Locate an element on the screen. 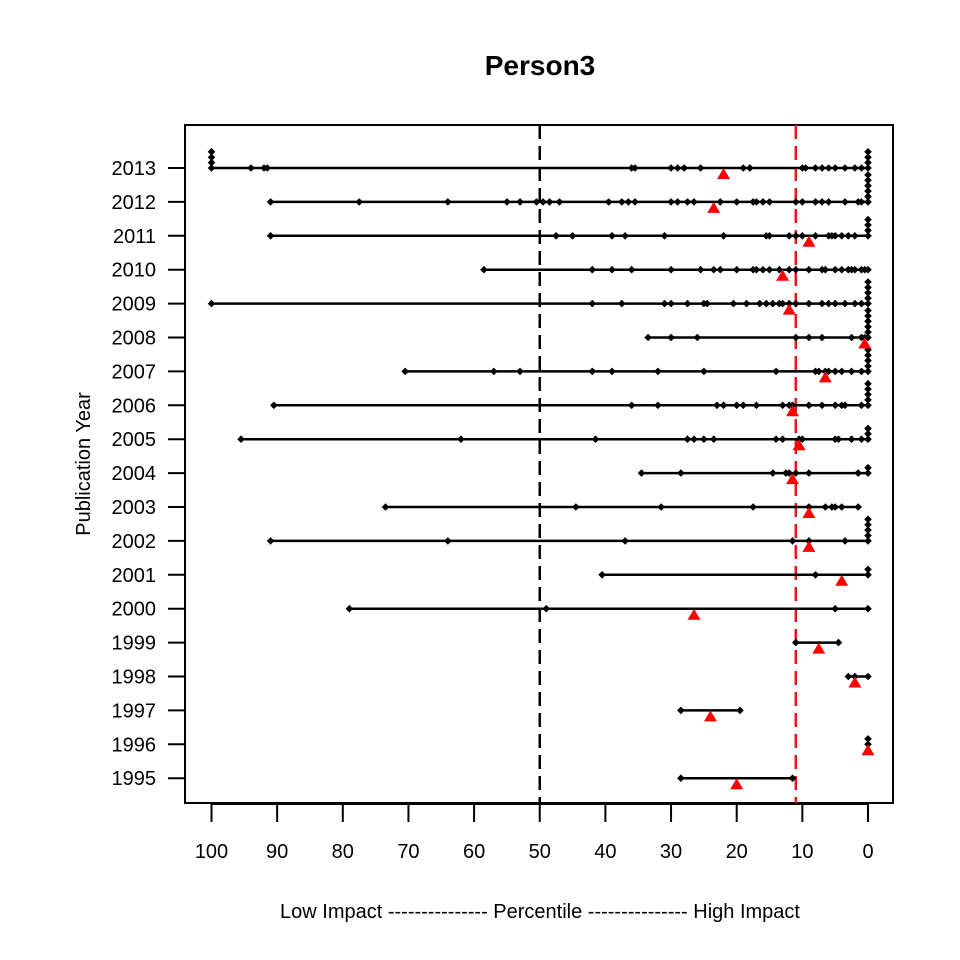 The height and width of the screenshot is (960, 960). mean-marker-2013 is located at coordinates (724, 173).